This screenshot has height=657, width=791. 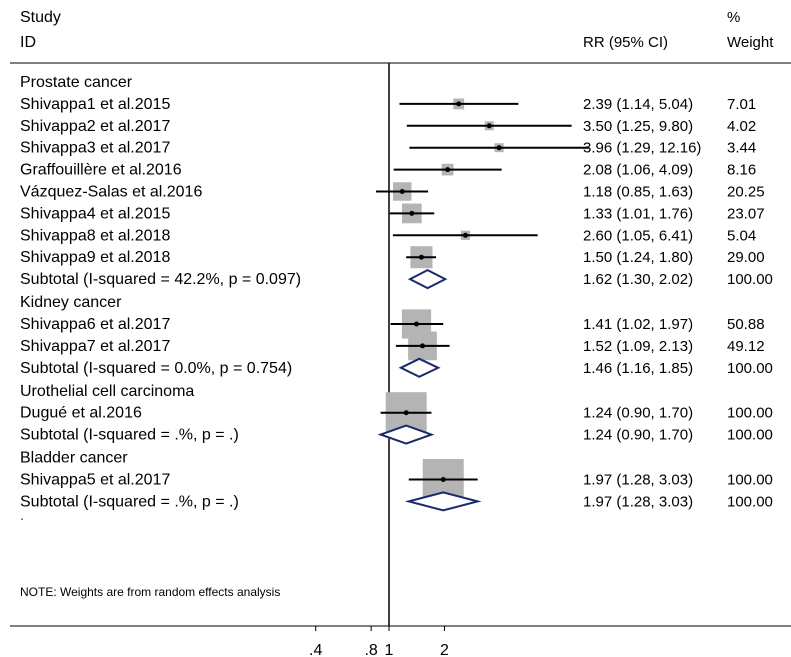 What do you see at coordinates (638, 126) in the screenshot?
I see `study-ci: 3.50 (1.25, 9.80)` at bounding box center [638, 126].